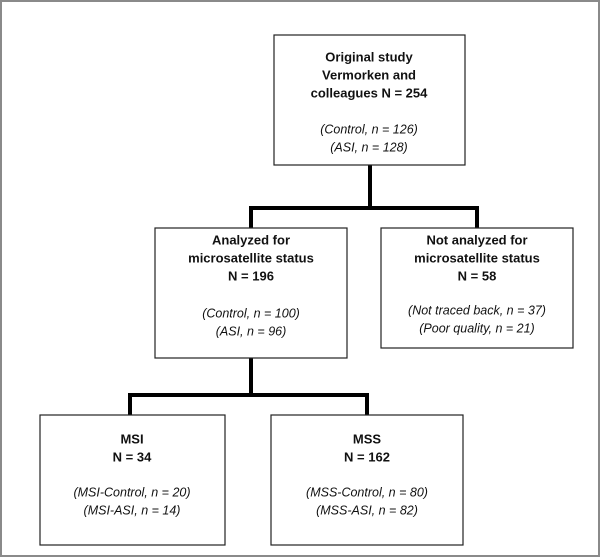  Describe the element at coordinates (132, 510) in the screenshot. I see `node-detail: (MSI-ASI, n = 14)` at that location.